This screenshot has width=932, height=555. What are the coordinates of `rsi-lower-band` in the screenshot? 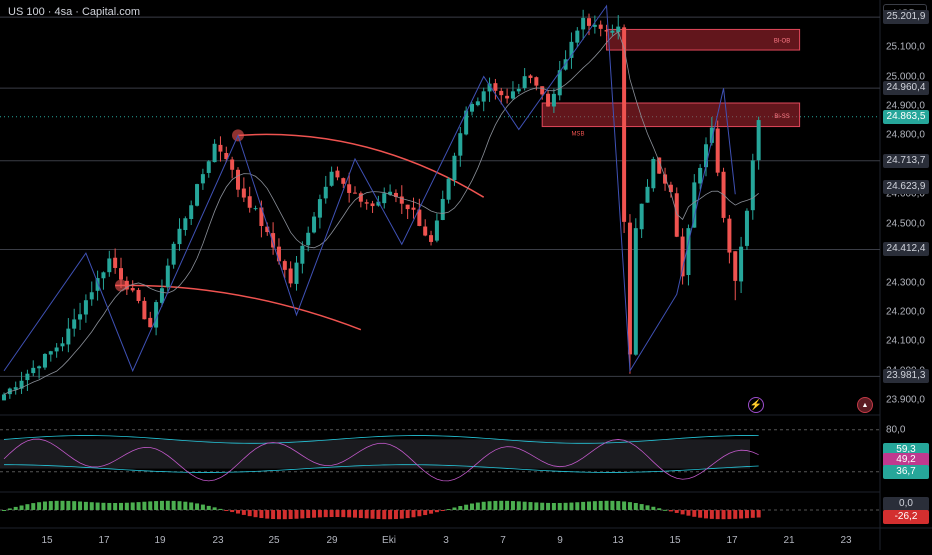 It's located at (381, 468).